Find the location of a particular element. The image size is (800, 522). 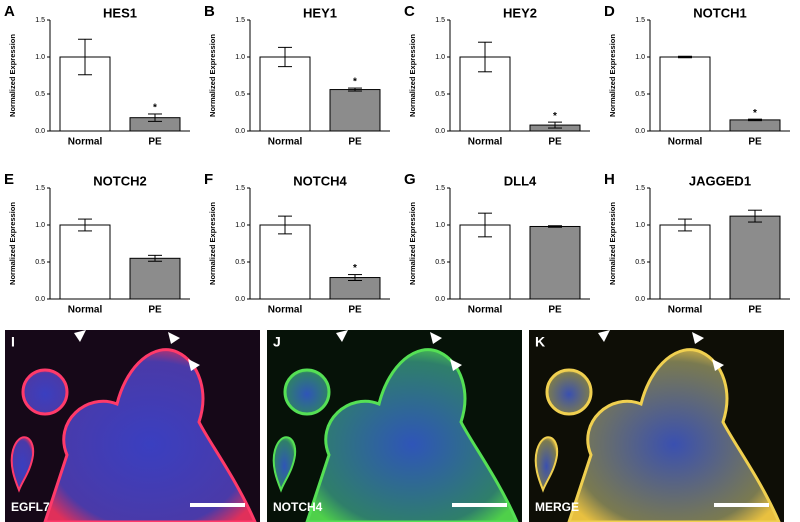

micrograph: I EGFL7 is located at coordinates (132, 426).